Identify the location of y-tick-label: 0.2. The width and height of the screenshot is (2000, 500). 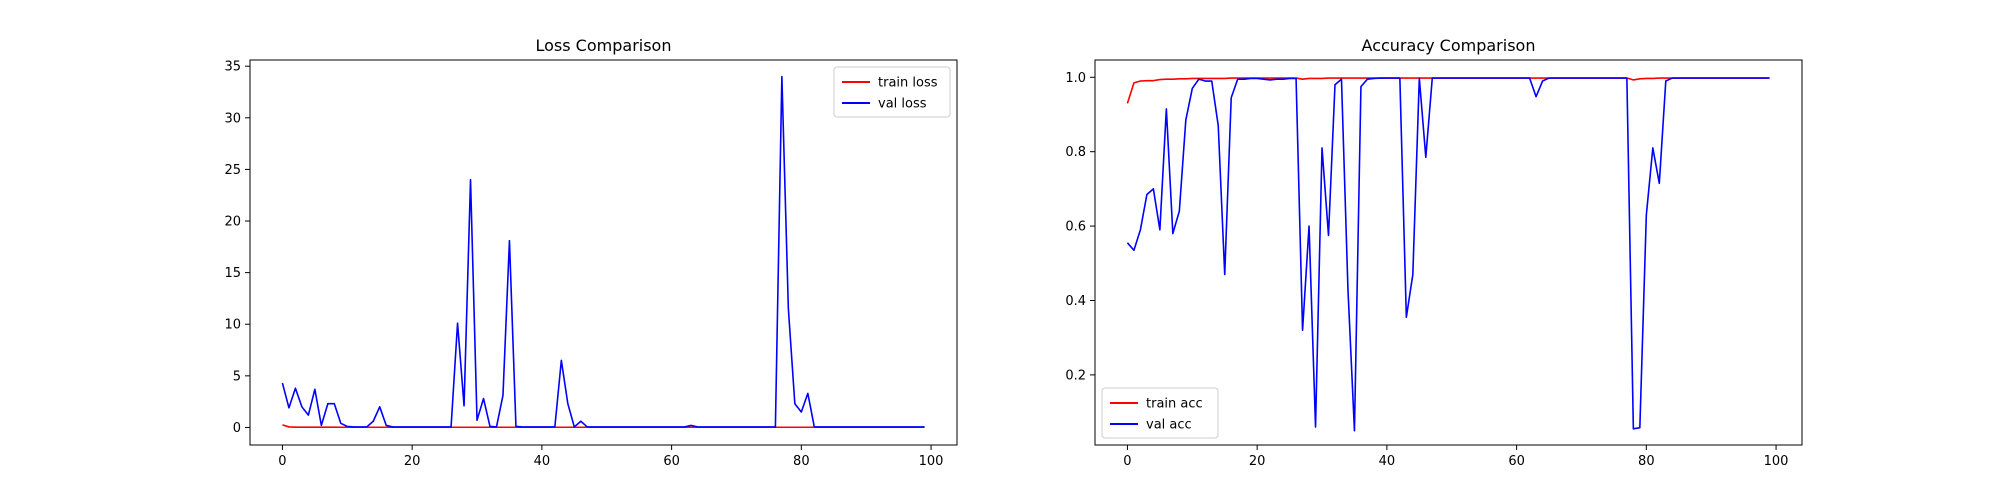
(1075, 375).